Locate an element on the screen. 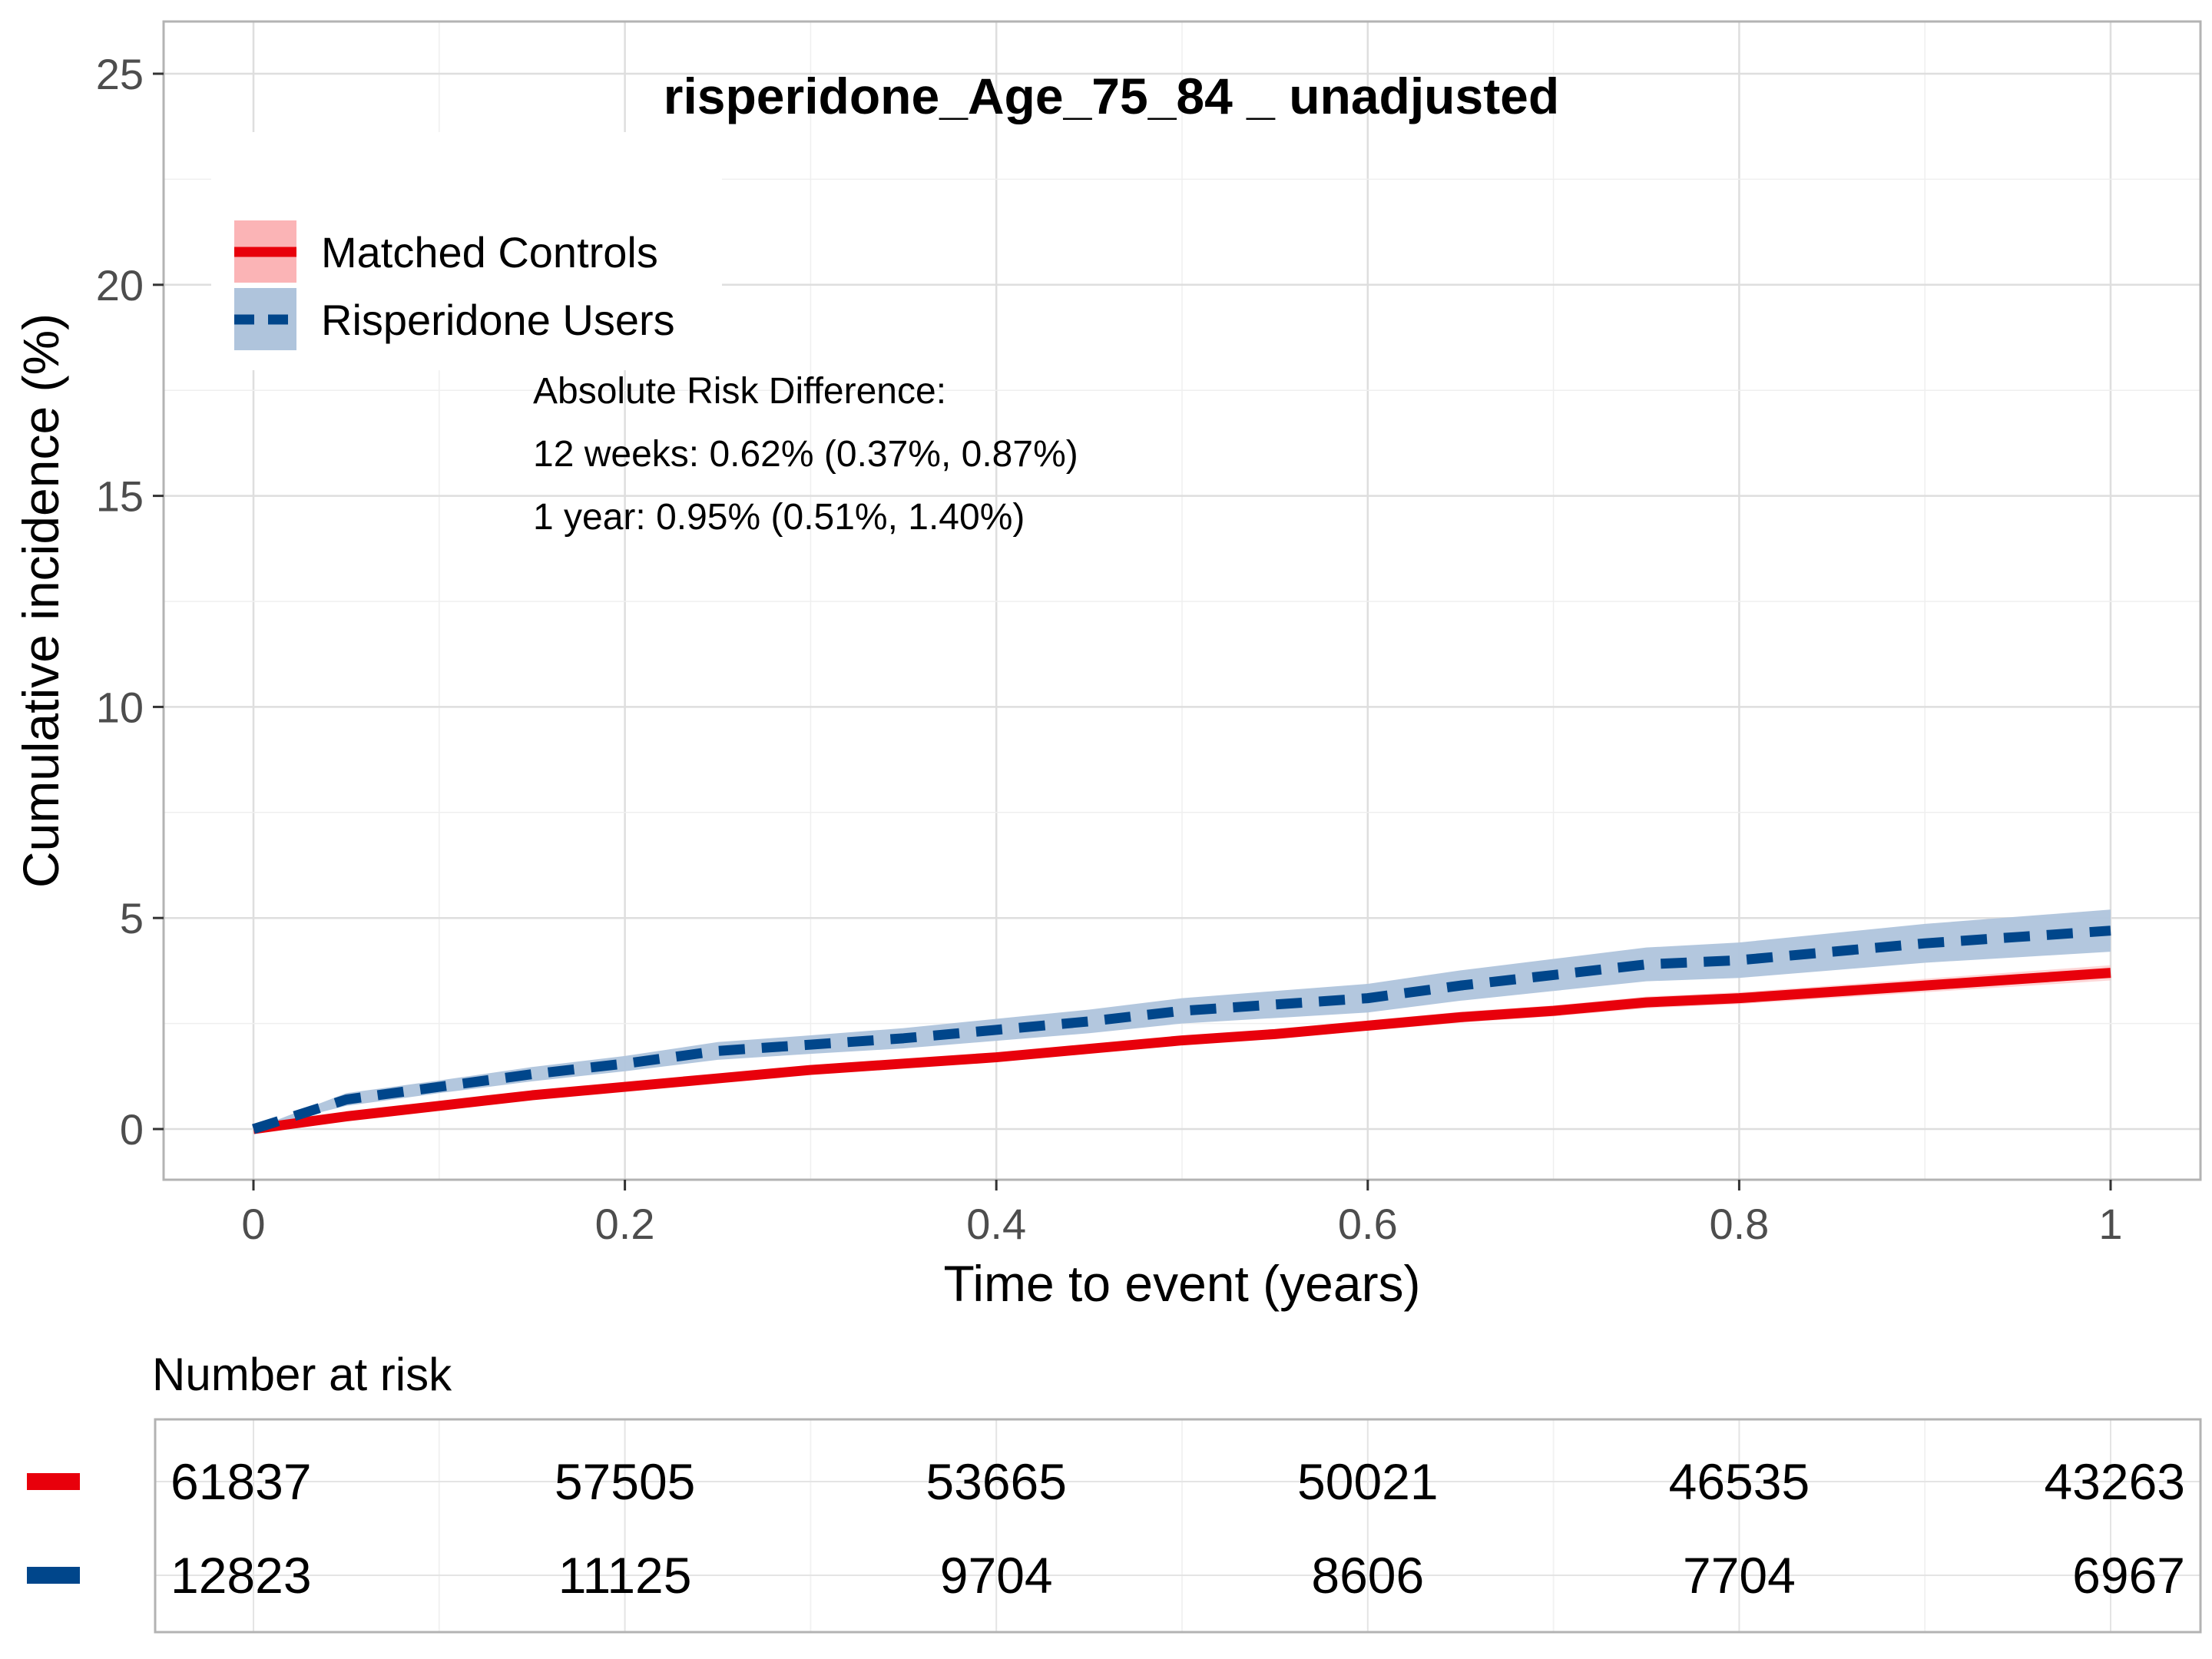  y-tick-label: 5 is located at coordinates (132, 918).